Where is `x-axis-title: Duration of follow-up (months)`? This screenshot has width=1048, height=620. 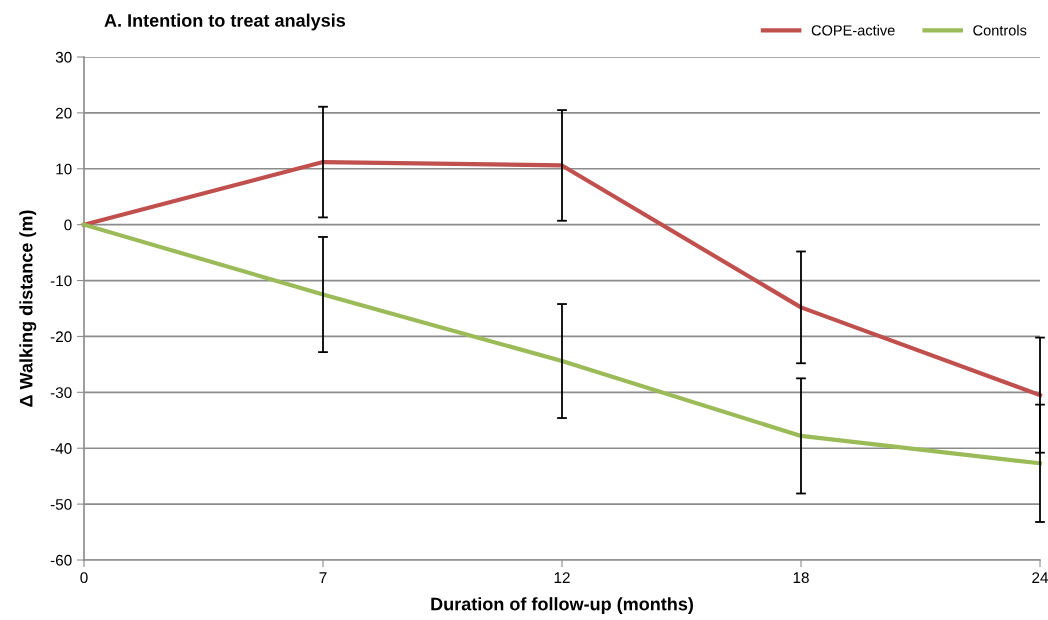
x-axis-title: Duration of follow-up (months) is located at coordinates (562, 605).